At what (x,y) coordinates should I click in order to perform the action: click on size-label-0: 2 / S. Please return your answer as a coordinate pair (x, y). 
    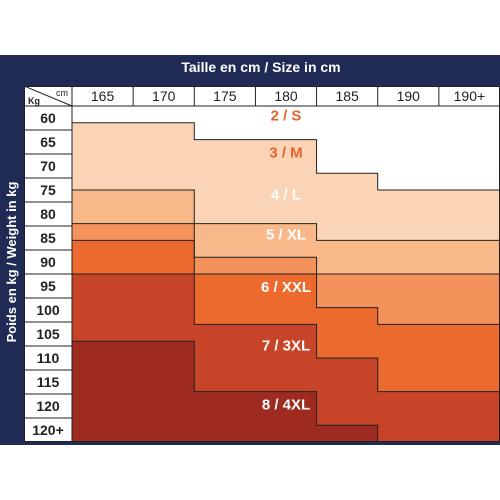
    Looking at the image, I should click on (286, 115).